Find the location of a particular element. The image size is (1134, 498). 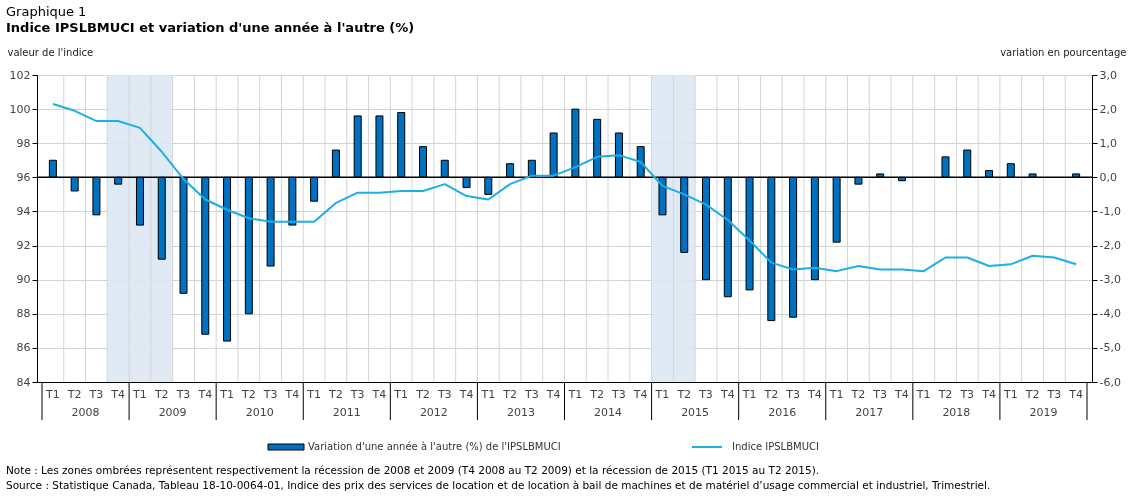

y2-axis-title: variation en pourcentage is located at coordinates (1063, 52).